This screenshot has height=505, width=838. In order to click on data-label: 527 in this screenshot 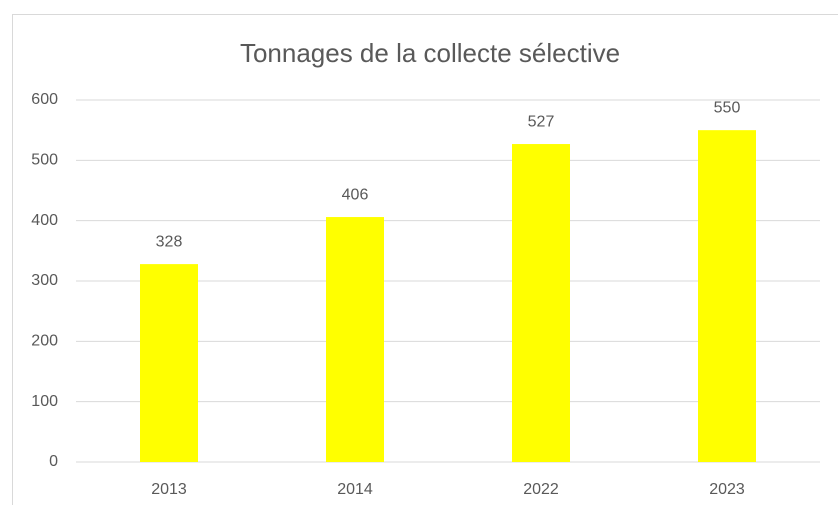, I will do `click(541, 121)`.